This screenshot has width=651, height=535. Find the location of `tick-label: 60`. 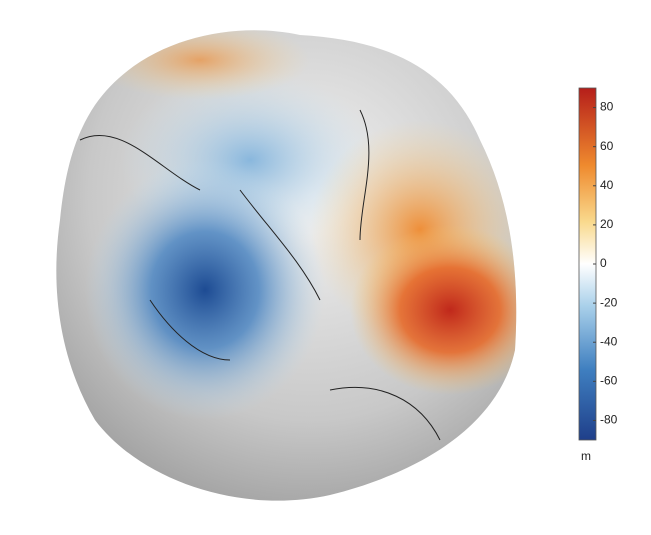

tick-label: 60 is located at coordinates (607, 146).